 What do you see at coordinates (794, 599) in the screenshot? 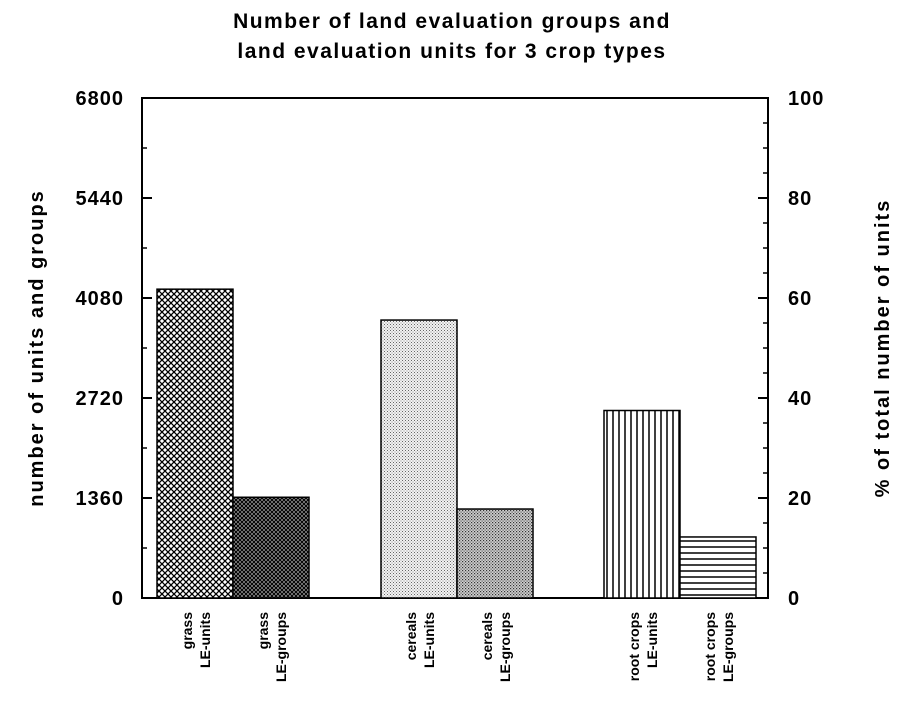
I see `right-tick-label: 0` at bounding box center [794, 599].